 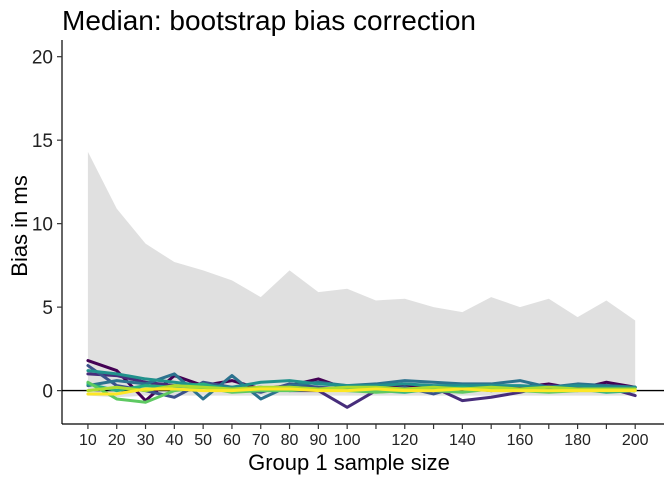 I want to click on x-tick-label: 140, so click(x=462, y=440).